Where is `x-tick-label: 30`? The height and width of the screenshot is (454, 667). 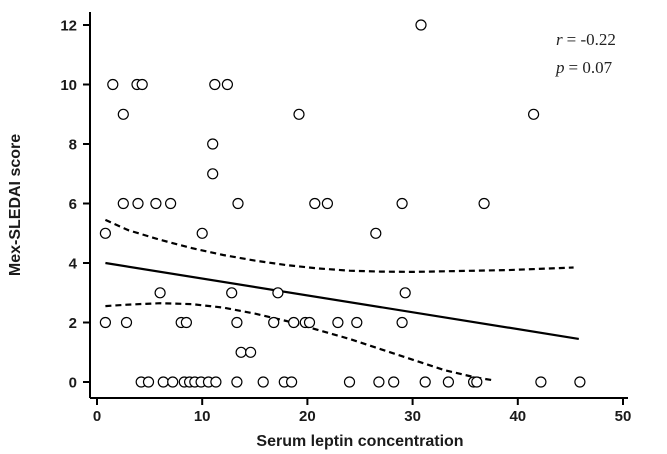
x-tick-label: 30 is located at coordinates (412, 416).